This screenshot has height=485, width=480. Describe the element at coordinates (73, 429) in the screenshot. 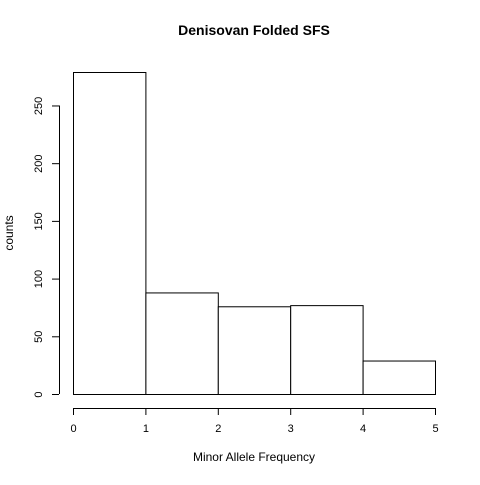

I see `x-tick-label: 0` at that location.